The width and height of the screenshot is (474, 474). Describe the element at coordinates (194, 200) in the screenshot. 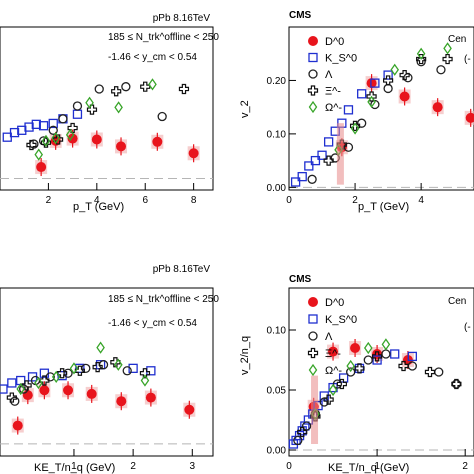

I see `x-tick-label: 8` at that location.